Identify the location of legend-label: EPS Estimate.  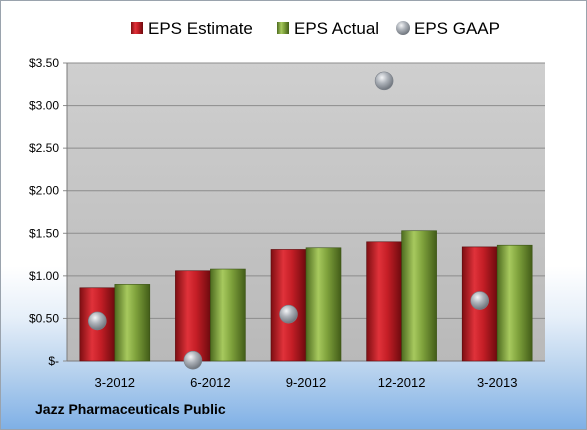
(200, 28).